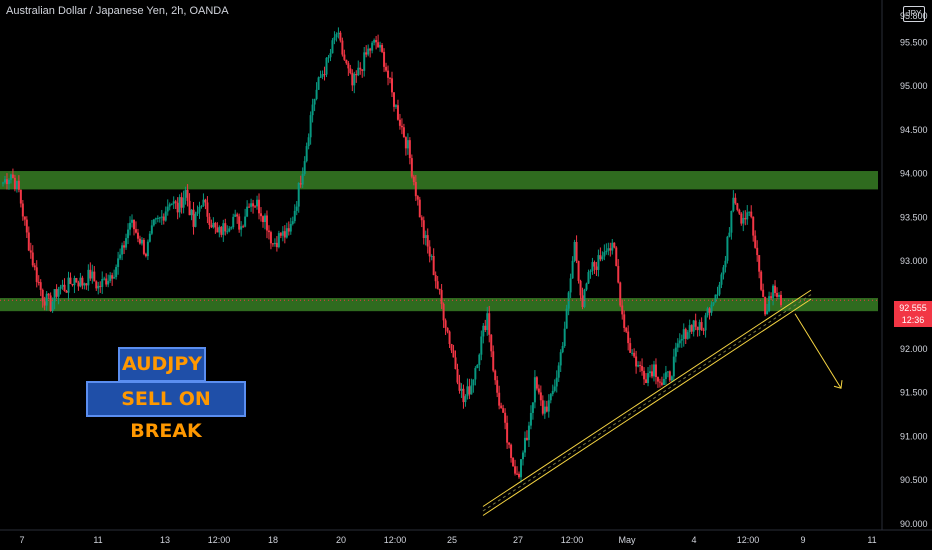  What do you see at coordinates (818, 351) in the screenshot?
I see `projection-arrow-line` at bounding box center [818, 351].